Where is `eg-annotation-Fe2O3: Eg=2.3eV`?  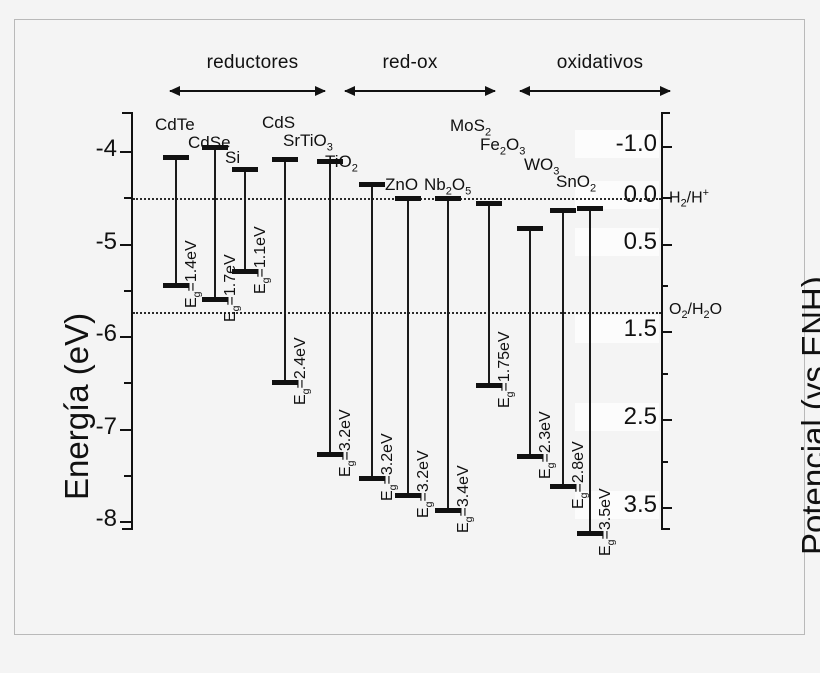
eg-annotation-Fe2O3: Eg=2.3eV is located at coordinates (547, 445).